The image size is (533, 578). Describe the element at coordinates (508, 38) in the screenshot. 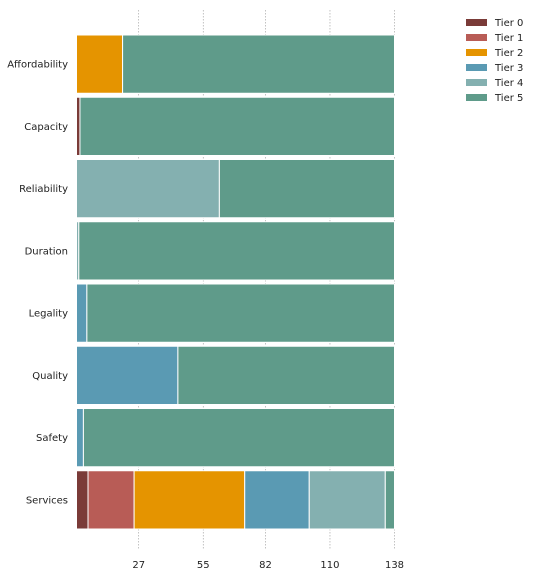

I see `legend-label: Tier 1` at that location.